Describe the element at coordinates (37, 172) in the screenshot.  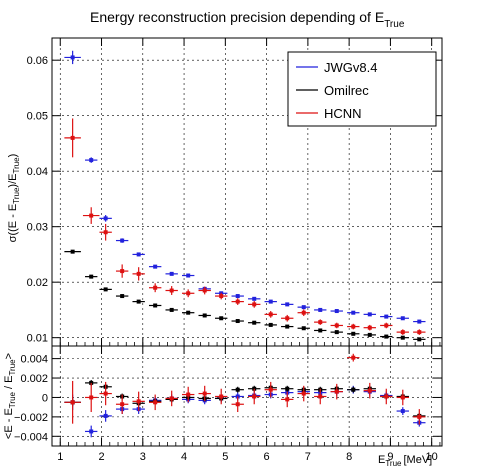
I see `top-y-tick-label-3: 0.04` at that location.